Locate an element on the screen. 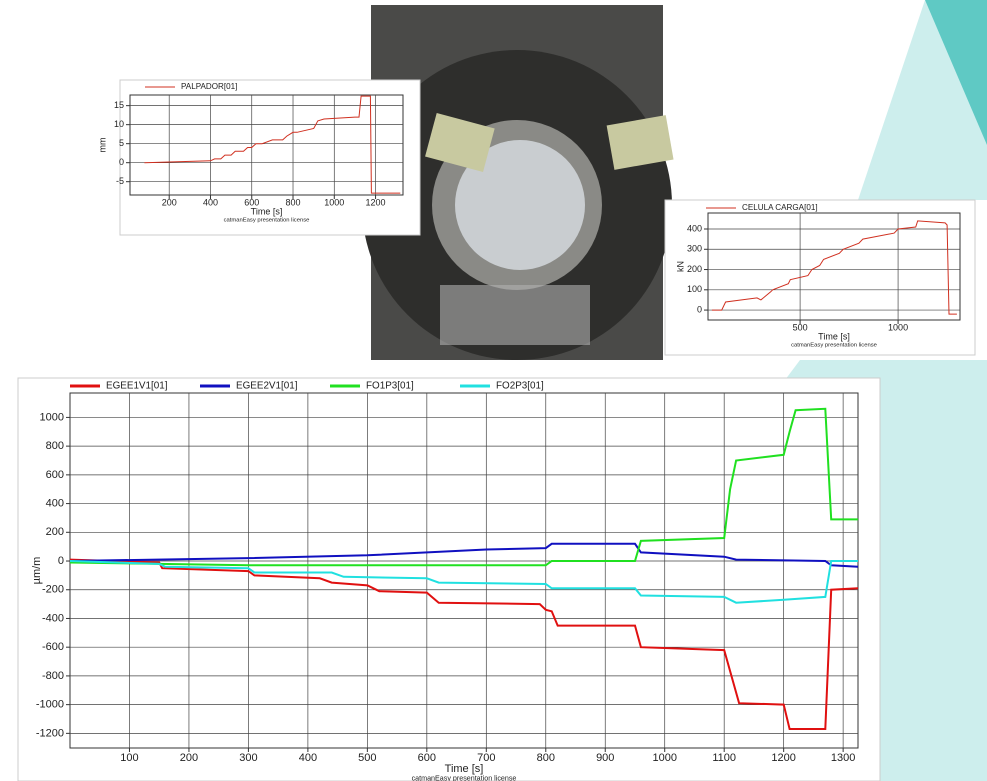 Image resolution: width=987 pixels, height=781 pixels. x-tick-label: 100 is located at coordinates (129, 758).